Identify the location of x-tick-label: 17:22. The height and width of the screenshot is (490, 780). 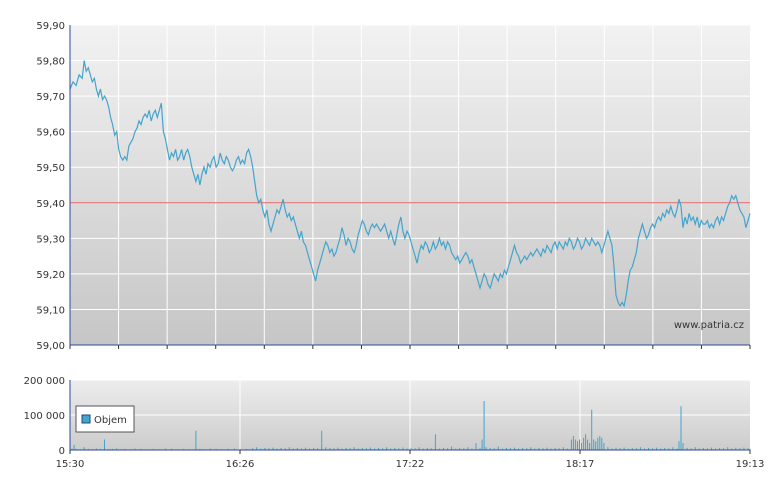
(410, 464).